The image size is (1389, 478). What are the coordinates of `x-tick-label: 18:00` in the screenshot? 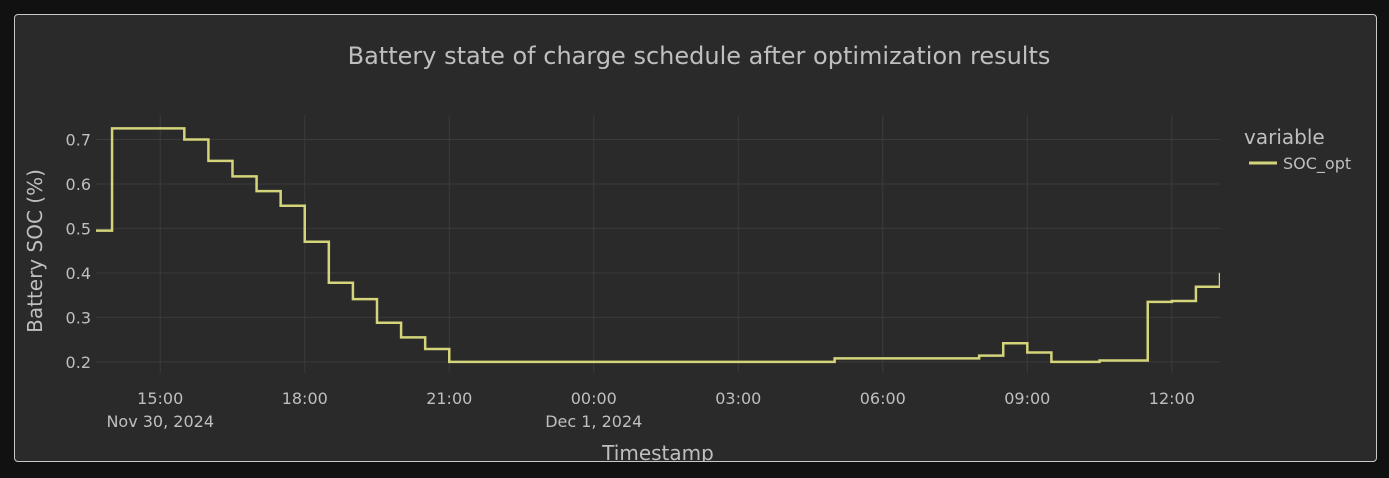 It's located at (305, 398).